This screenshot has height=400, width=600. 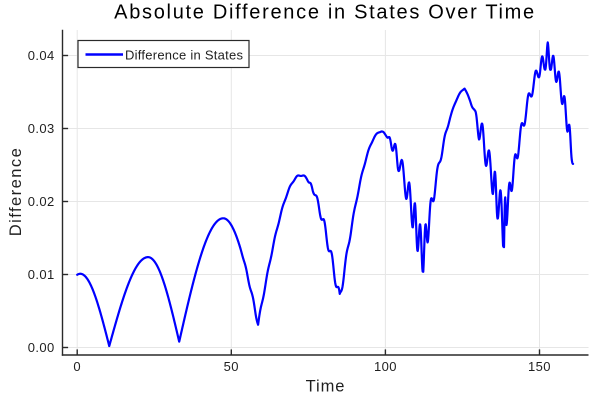 I want to click on svg-text: 0.03, so click(x=41, y=128).